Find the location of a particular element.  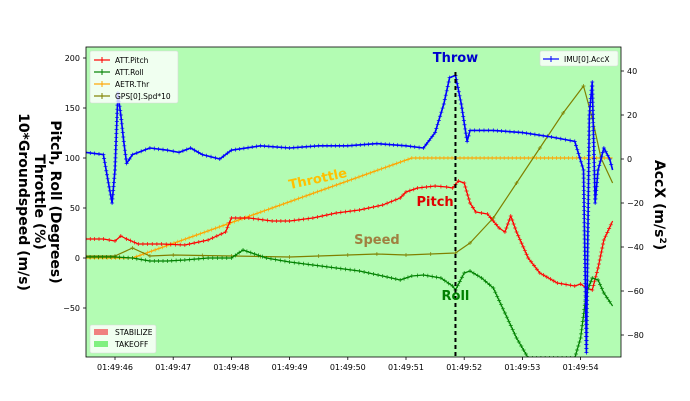

left-axis-title-line3: 10*Groundspeed (m/s) is located at coordinates (23, 202).